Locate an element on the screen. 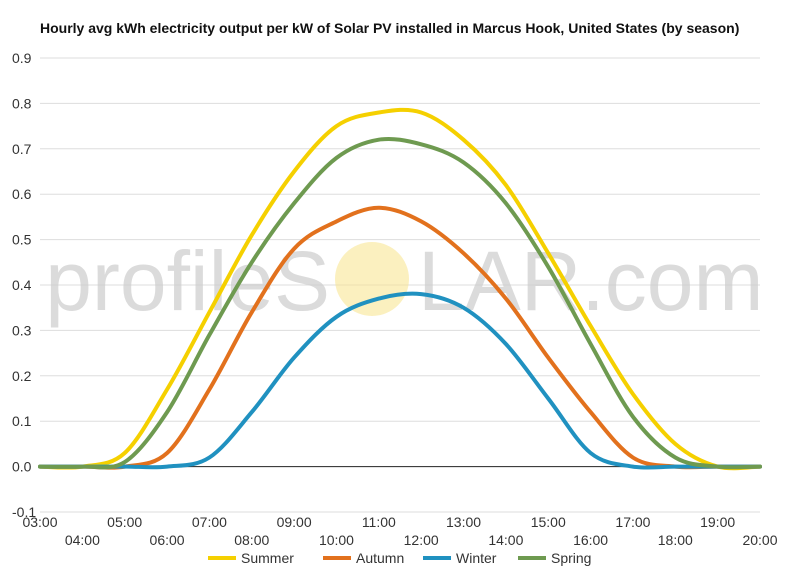 The height and width of the screenshot is (570, 800). x-tick-label: 09:00 is located at coordinates (294, 522).